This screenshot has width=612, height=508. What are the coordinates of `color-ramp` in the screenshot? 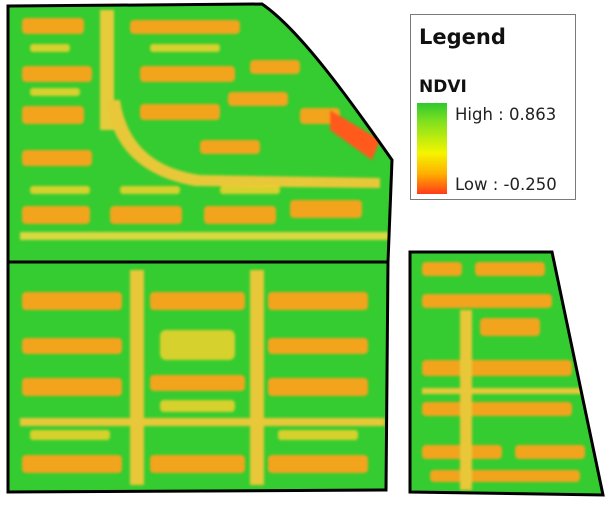 It's located at (432, 148).